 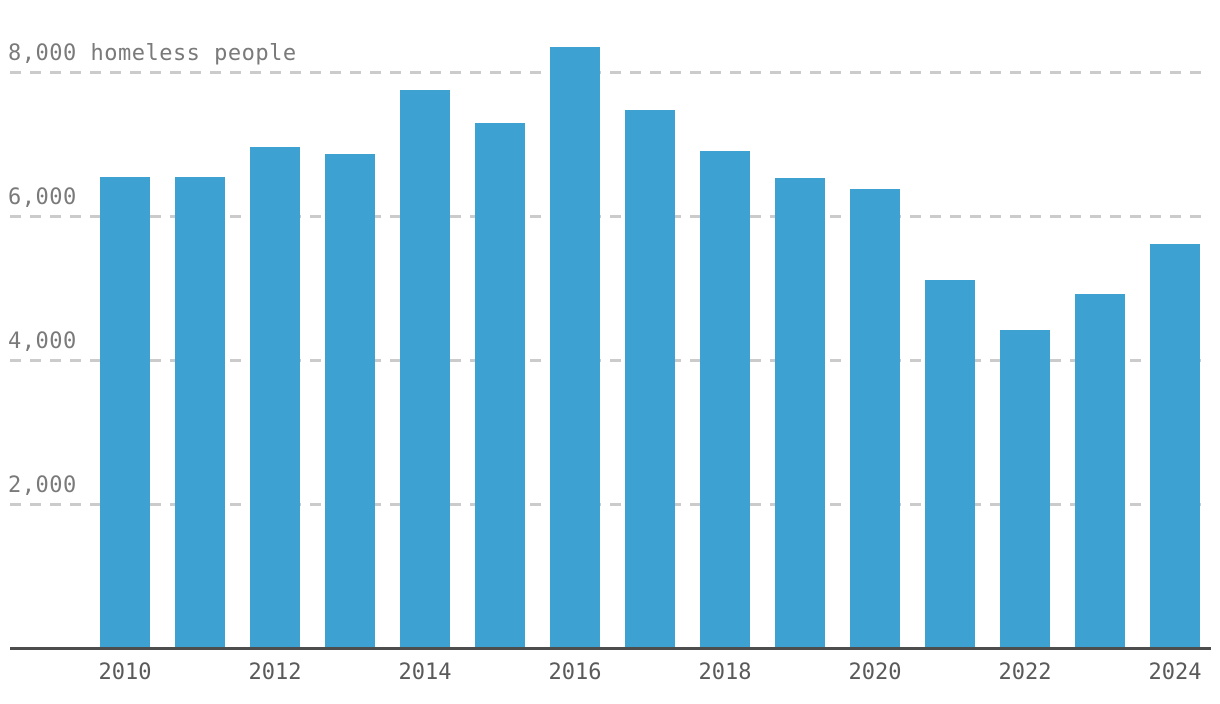 What do you see at coordinates (875, 417) in the screenshot?
I see `bar-2020` at bounding box center [875, 417].